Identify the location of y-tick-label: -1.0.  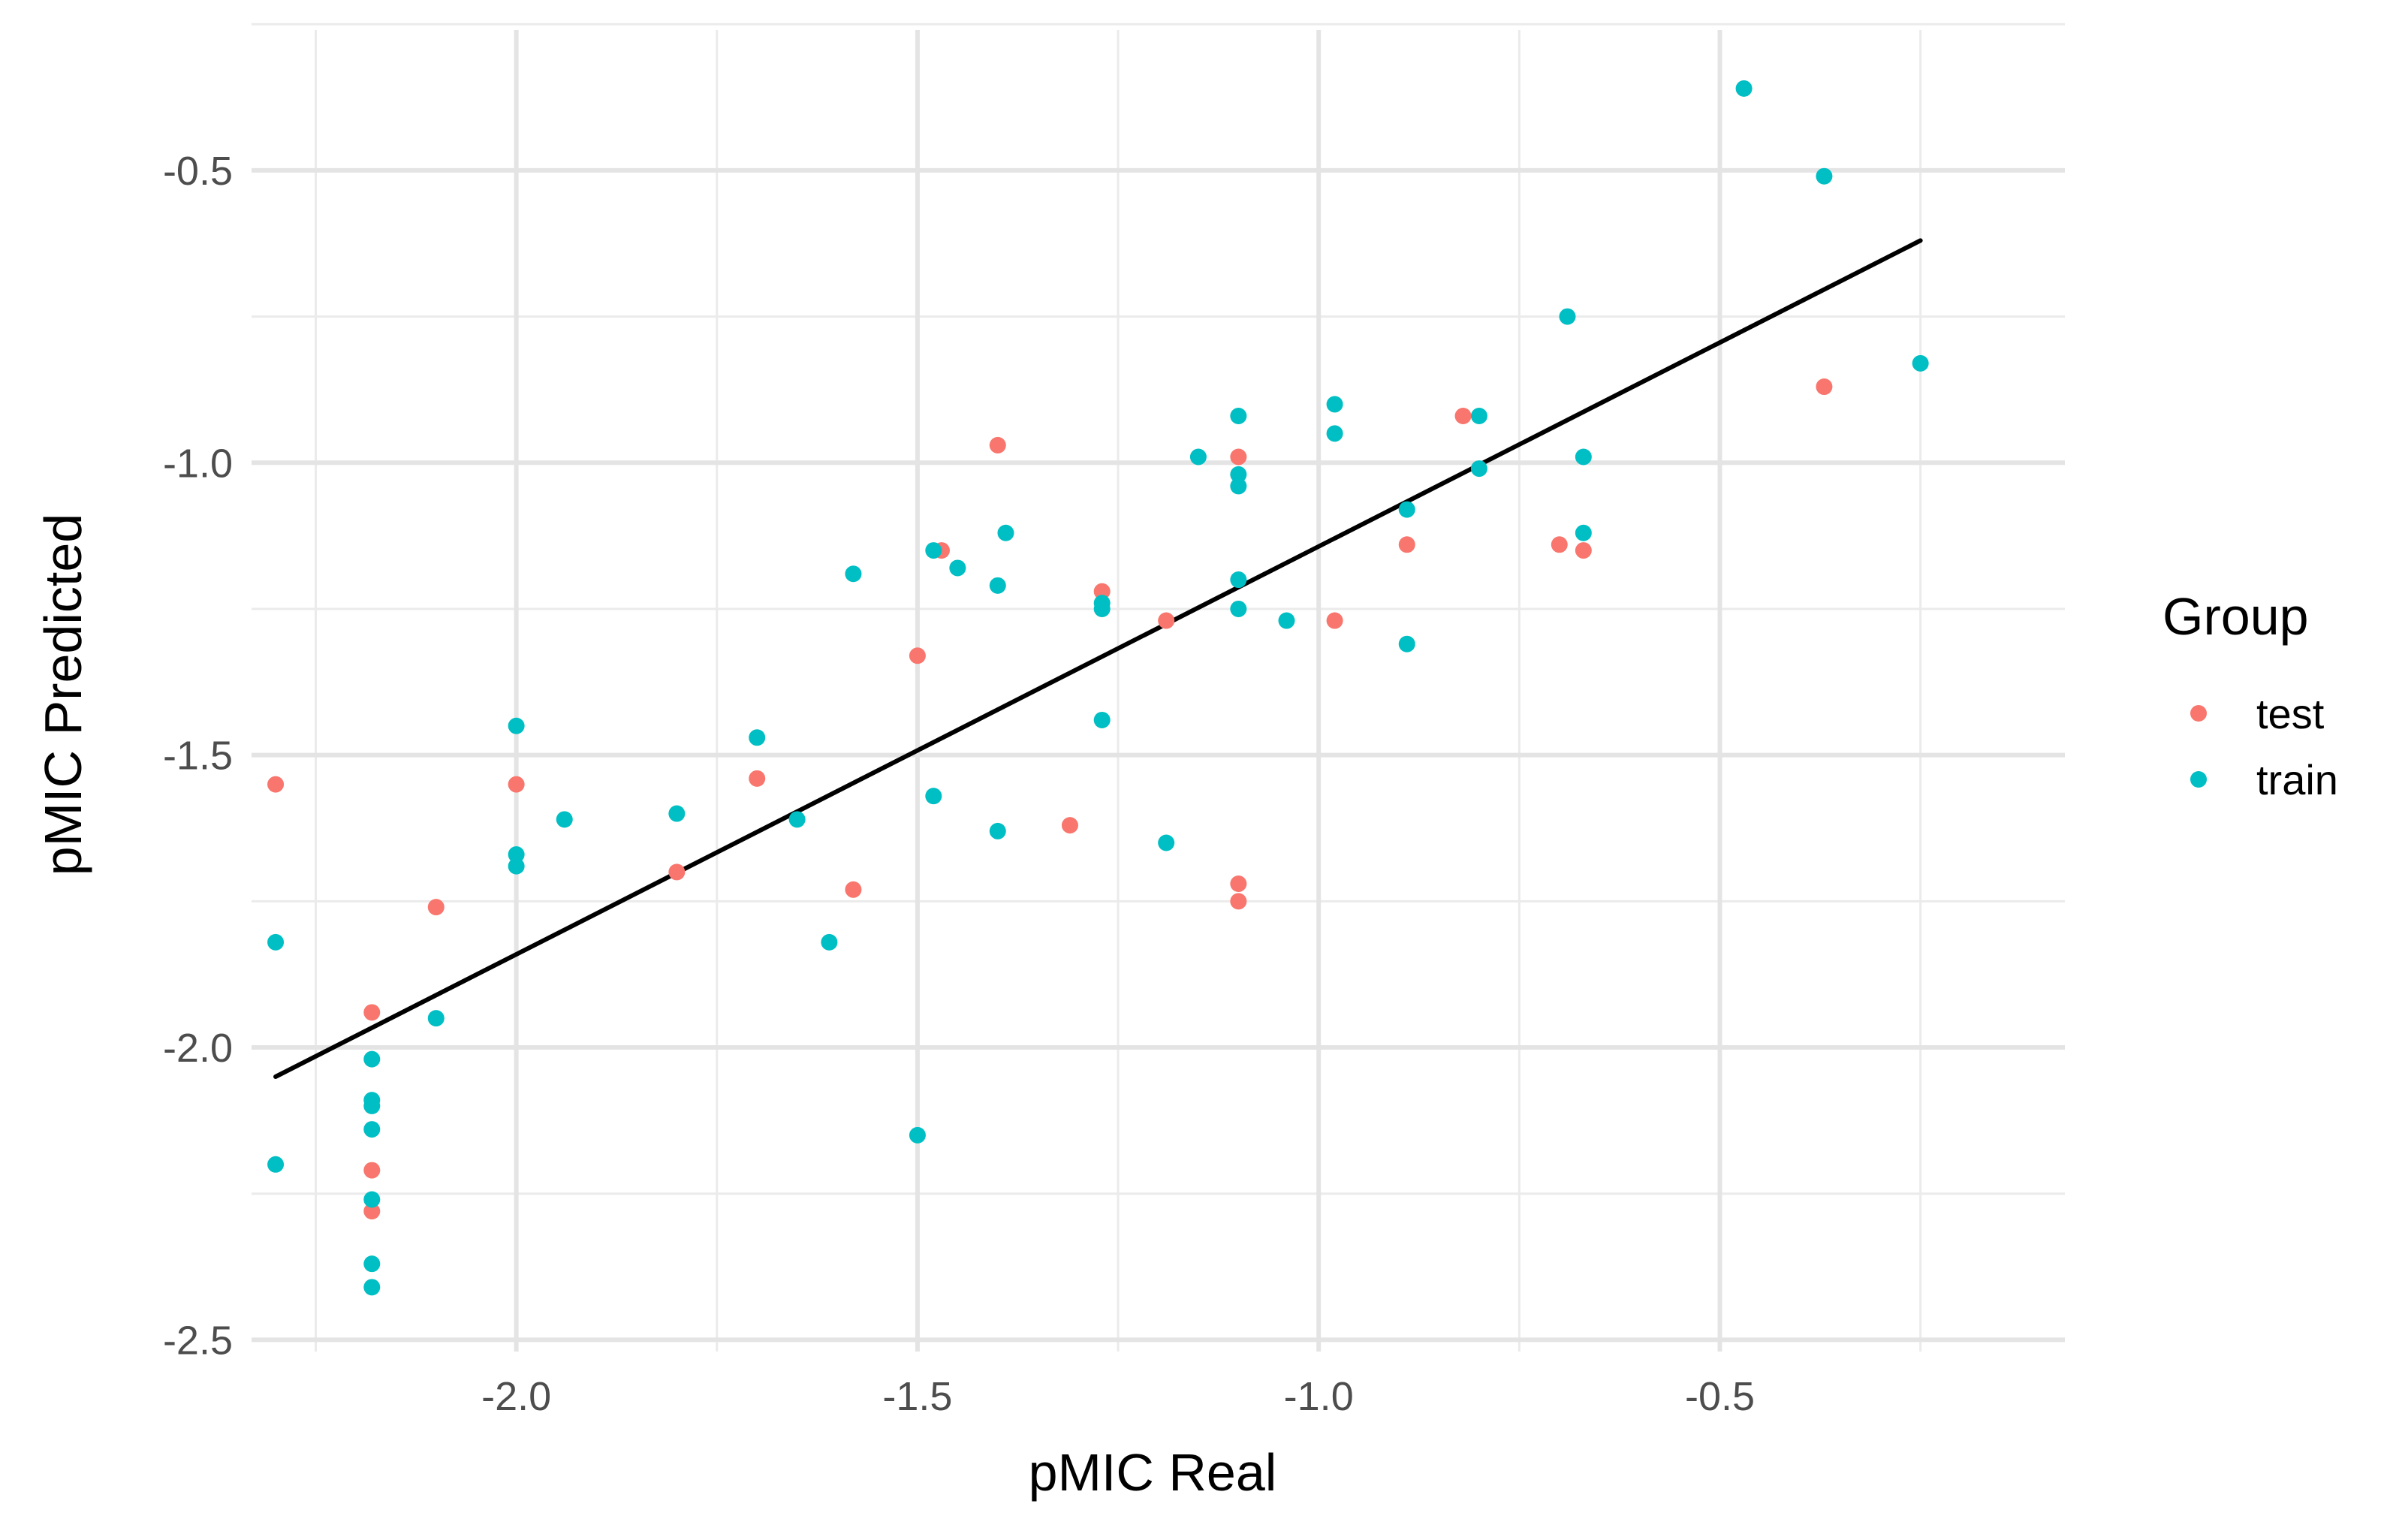
(198, 463).